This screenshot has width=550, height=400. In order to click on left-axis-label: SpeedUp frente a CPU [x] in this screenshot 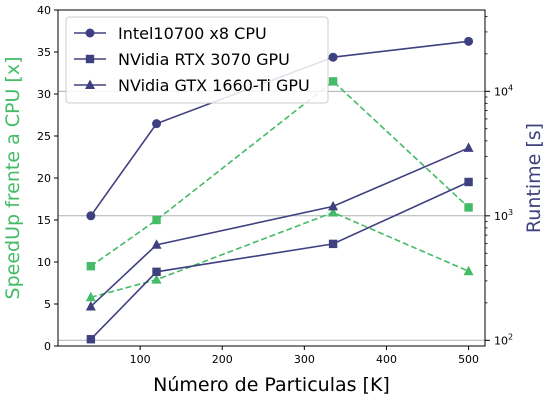, I will do `click(13, 178)`.